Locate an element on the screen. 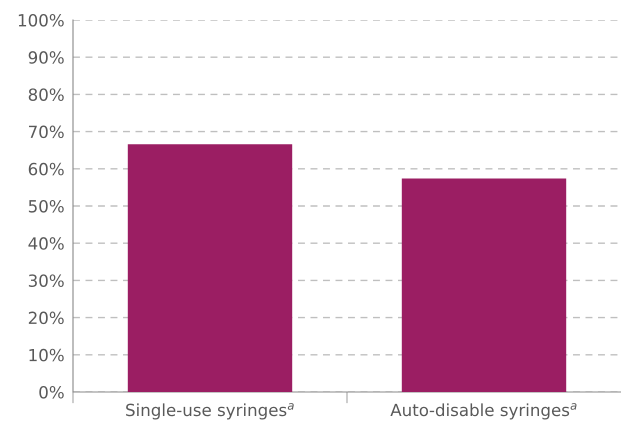 The image size is (621, 430). y-tick-label: 50% is located at coordinates (46, 206).